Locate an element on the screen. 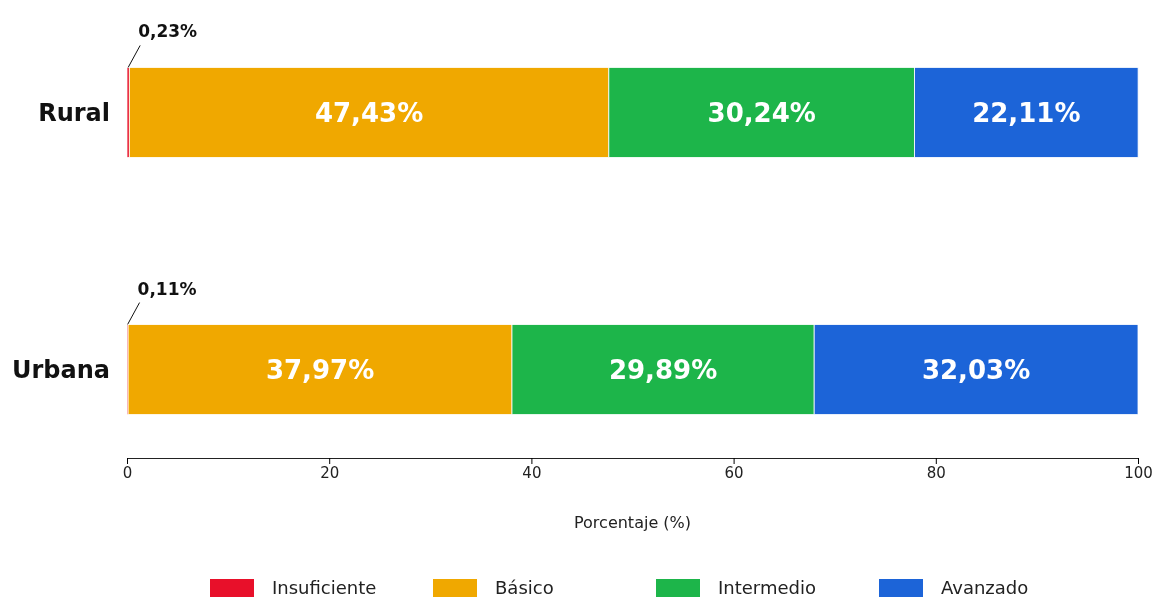 The height and width of the screenshot is (602, 1161). y-tick-label: Urbana is located at coordinates (61, 369).